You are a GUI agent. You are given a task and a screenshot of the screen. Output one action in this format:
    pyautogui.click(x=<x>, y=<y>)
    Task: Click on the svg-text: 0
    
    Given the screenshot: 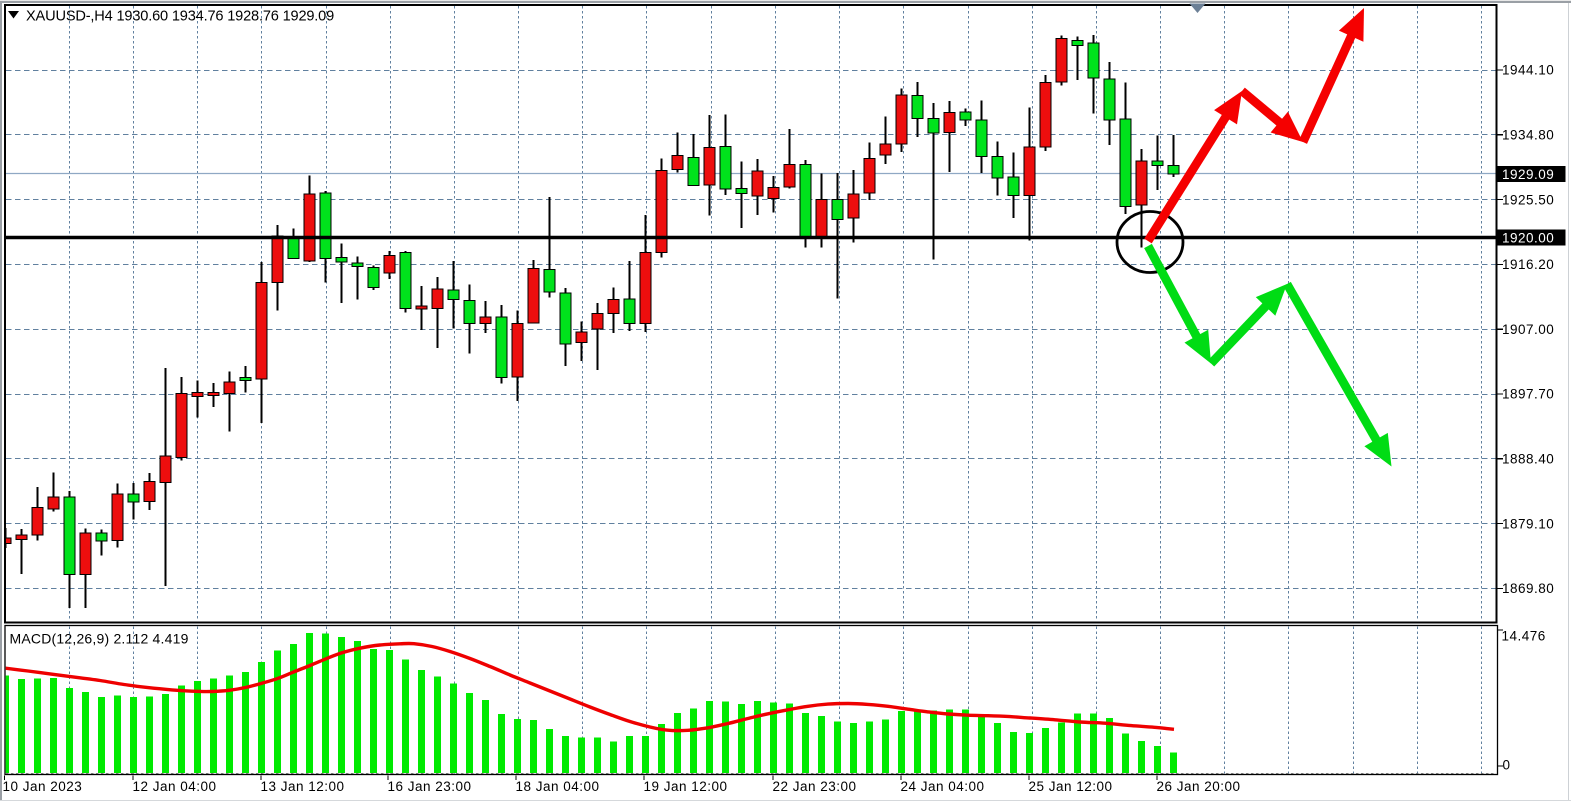 What is the action you would take?
    pyautogui.click(x=1507, y=765)
    